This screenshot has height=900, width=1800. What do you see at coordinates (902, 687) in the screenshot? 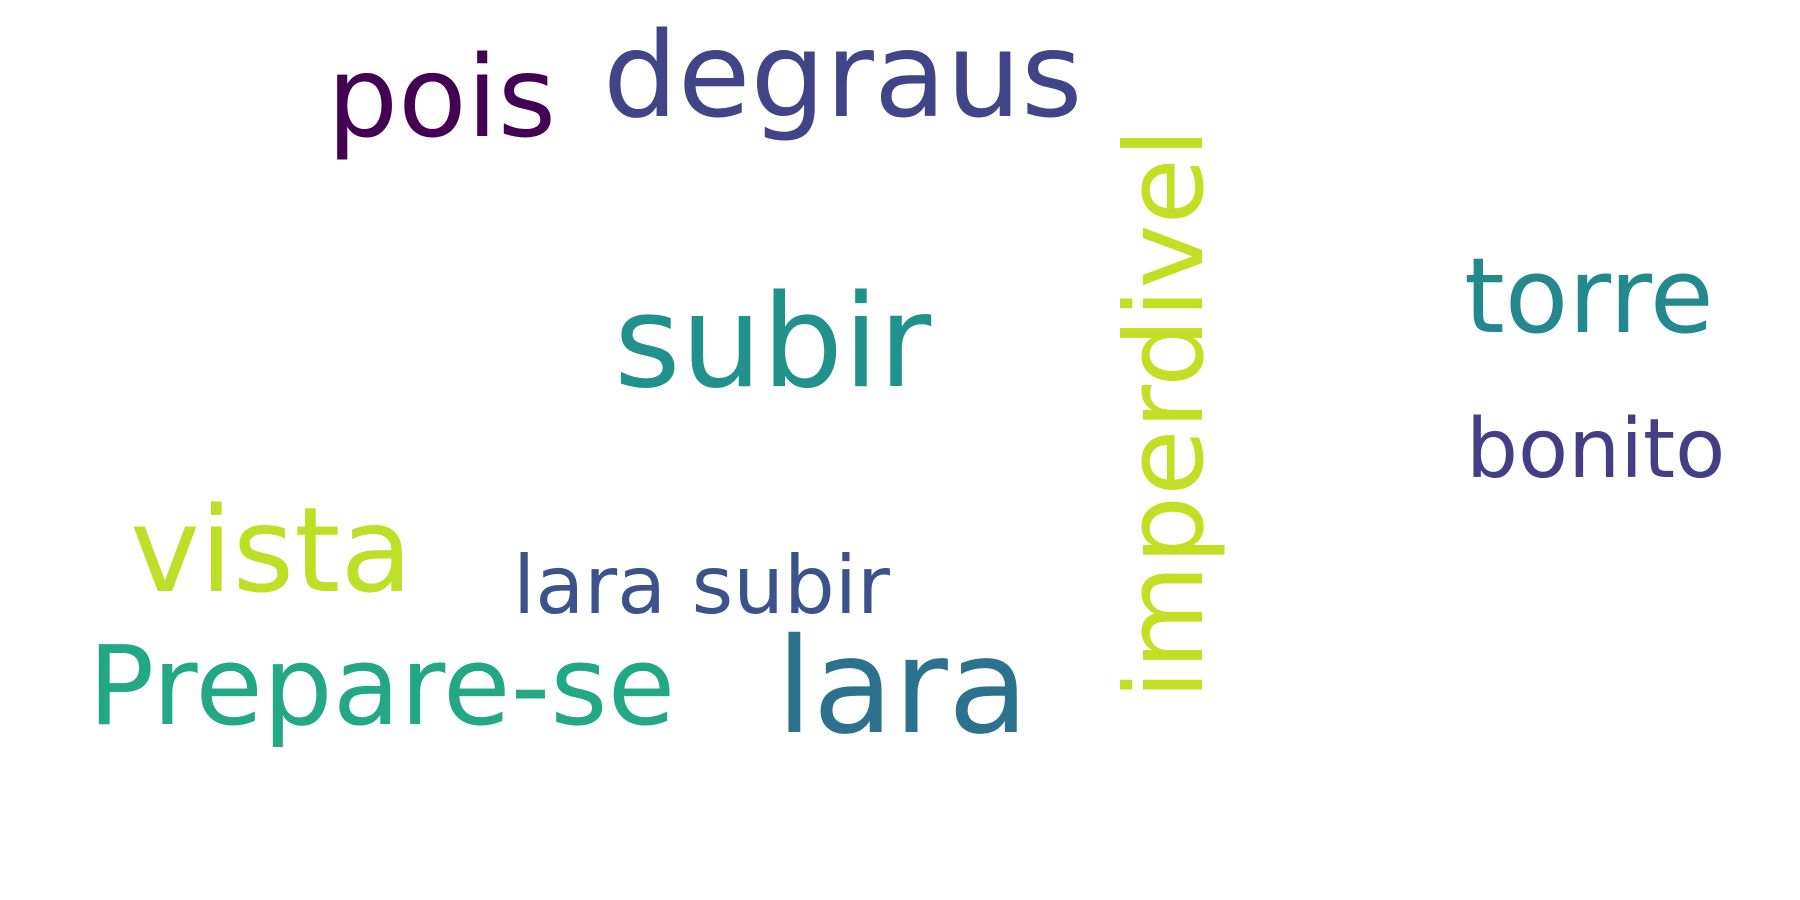
I see `word-lara: lara` at bounding box center [902, 687].